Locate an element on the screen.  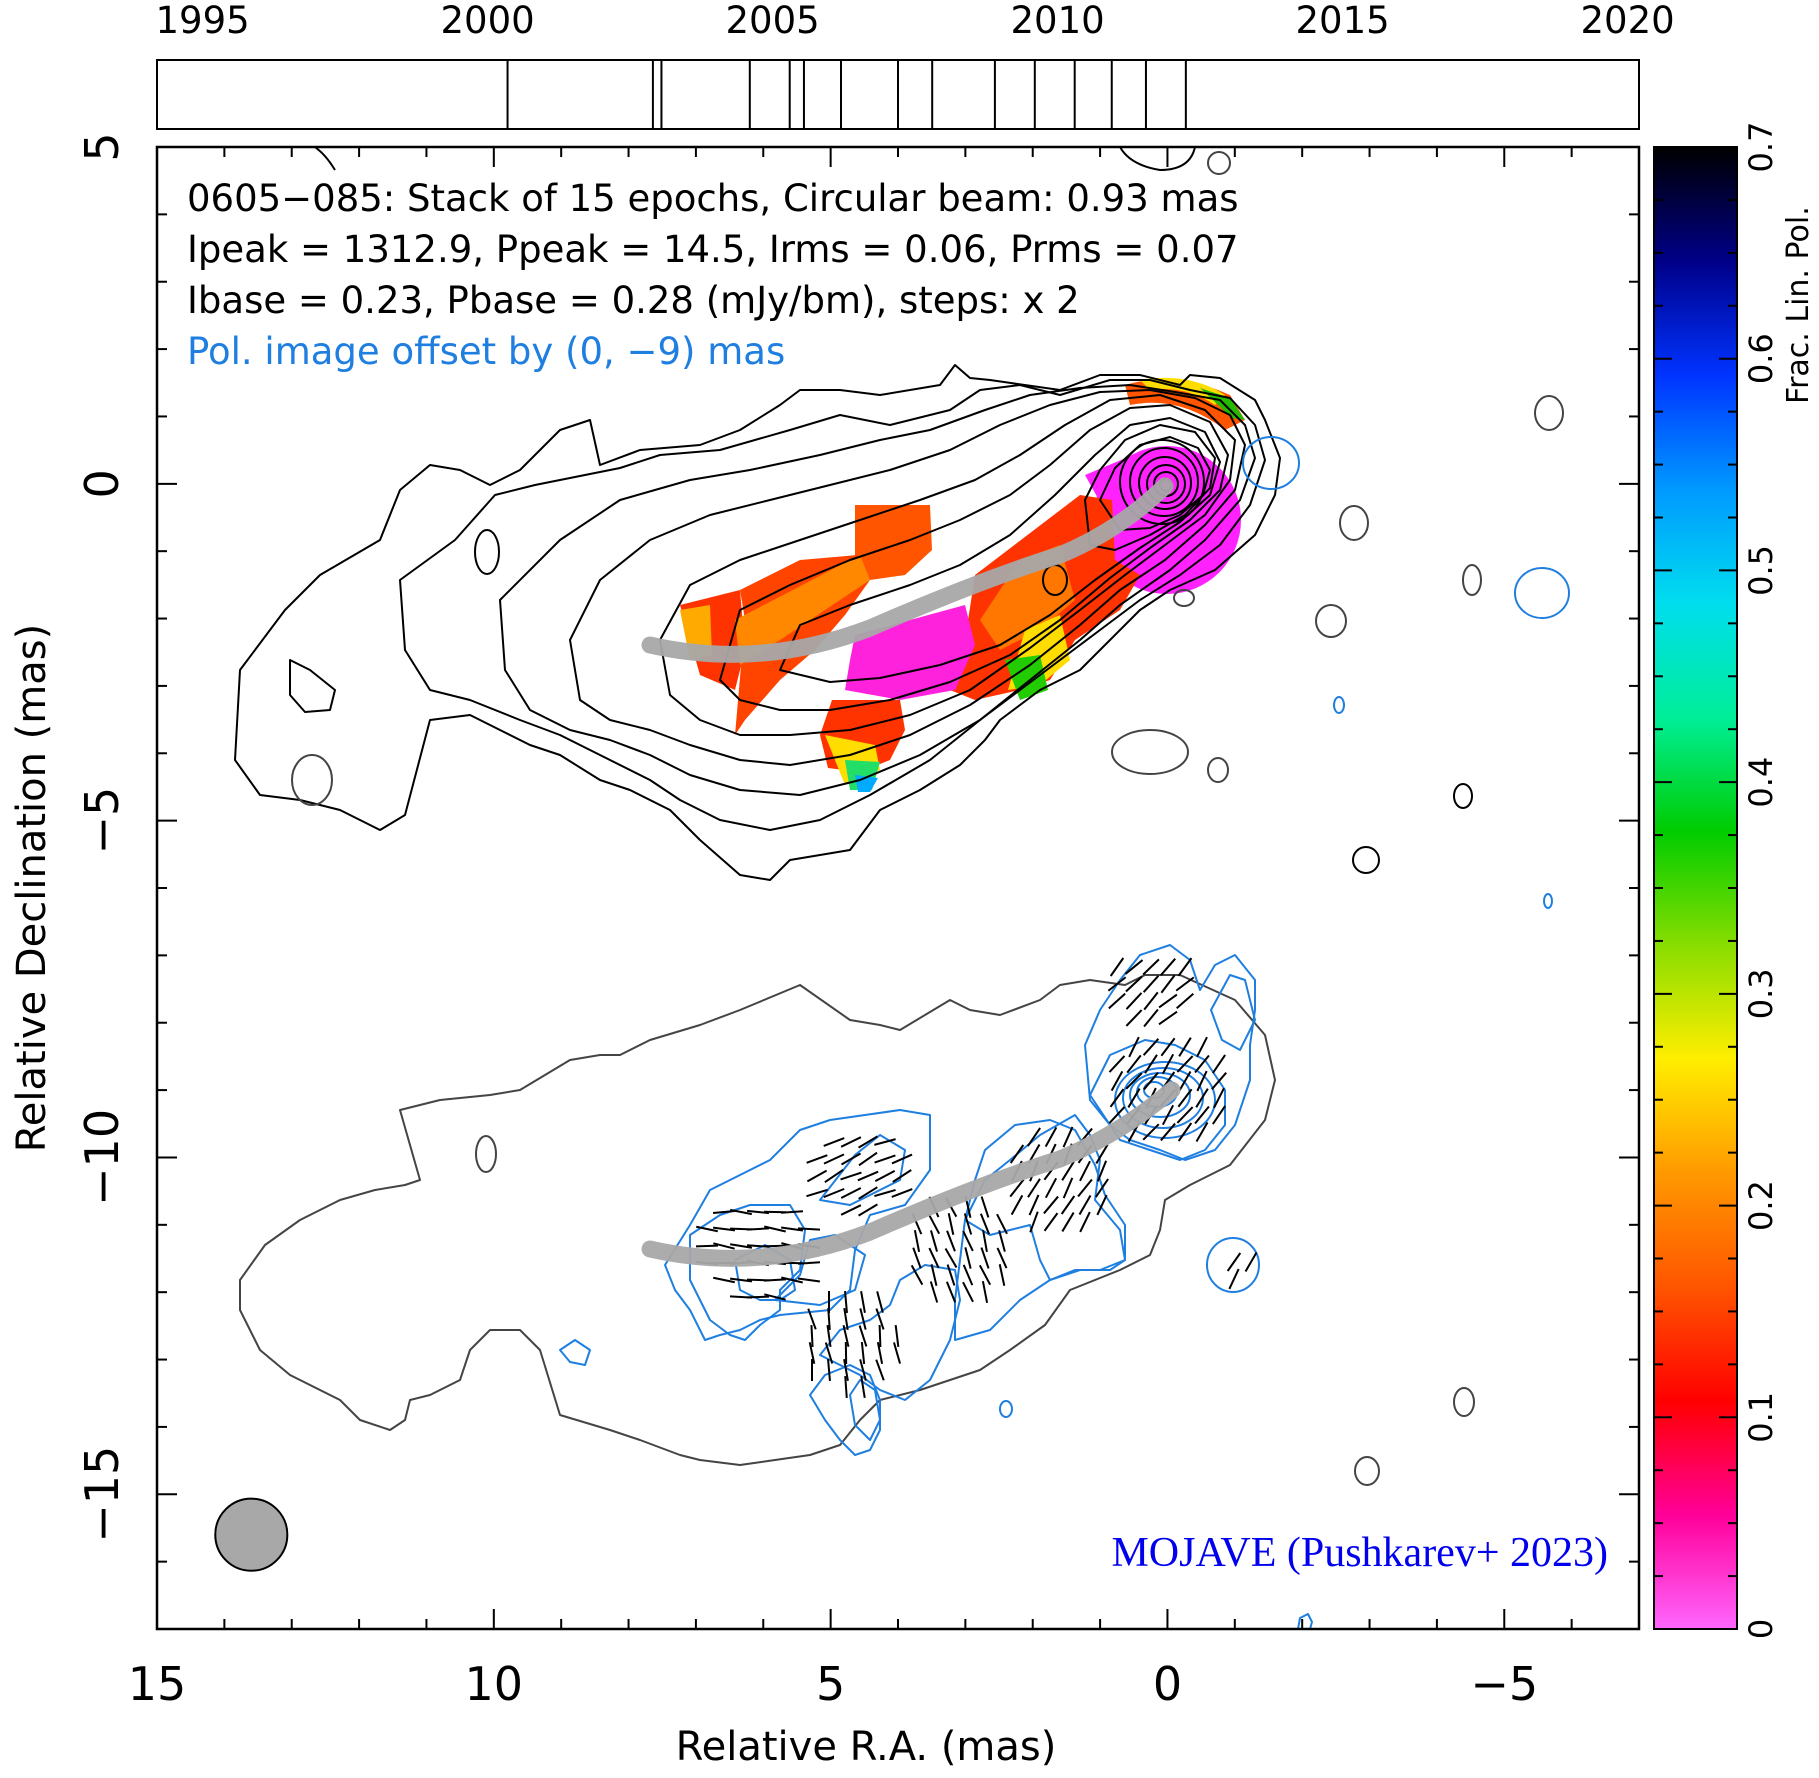
colorbar-tick-label: 0.1 is located at coordinates (1761, 1417).